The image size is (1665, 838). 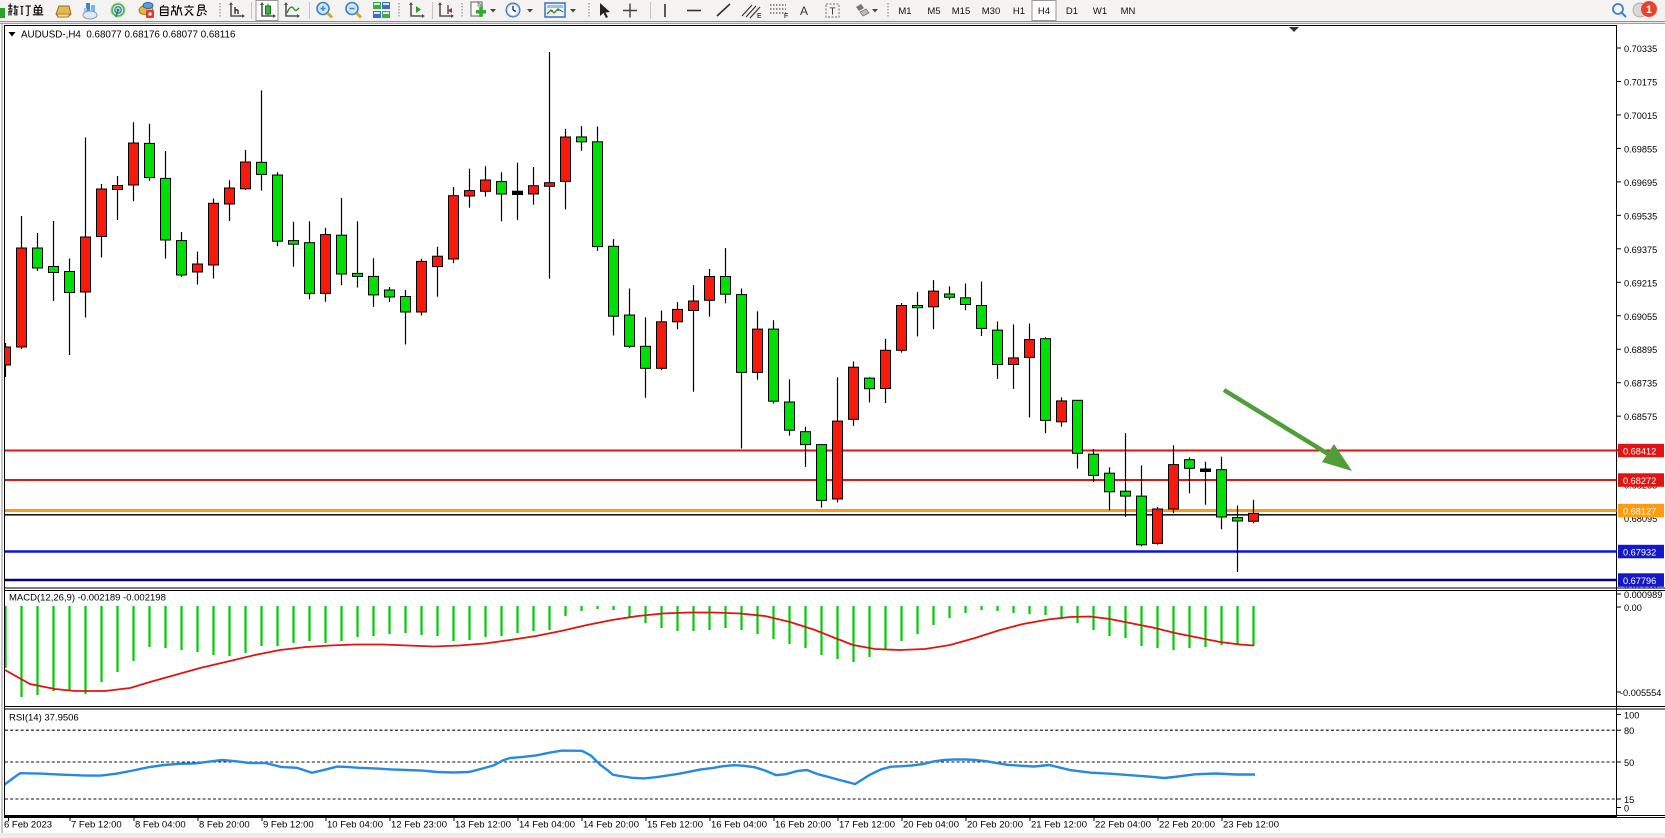 I want to click on svg-text: E, so click(x=759, y=16).